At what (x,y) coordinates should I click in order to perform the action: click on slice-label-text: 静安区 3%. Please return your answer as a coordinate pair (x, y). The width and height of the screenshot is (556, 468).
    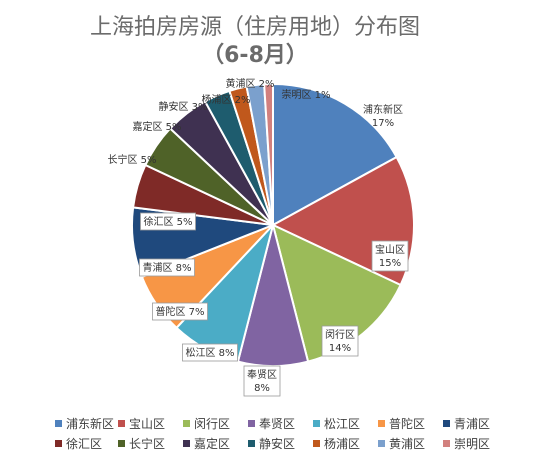
    Looking at the image, I should click on (182, 106).